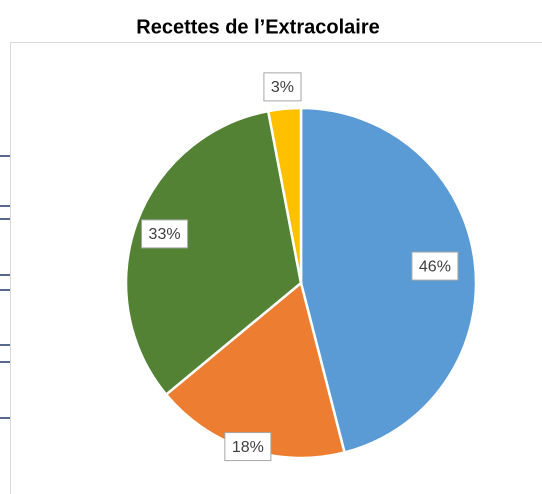 This screenshot has width=542, height=494. I want to click on data-label: 46%, so click(435, 266).